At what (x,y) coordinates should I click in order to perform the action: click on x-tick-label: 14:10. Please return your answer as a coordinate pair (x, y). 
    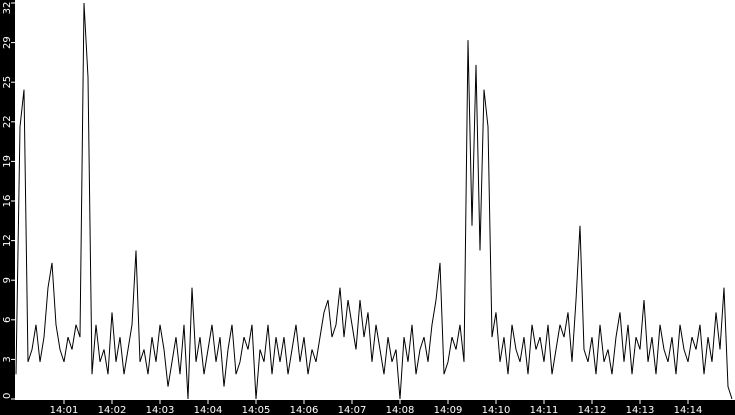
    Looking at the image, I should click on (496, 410).